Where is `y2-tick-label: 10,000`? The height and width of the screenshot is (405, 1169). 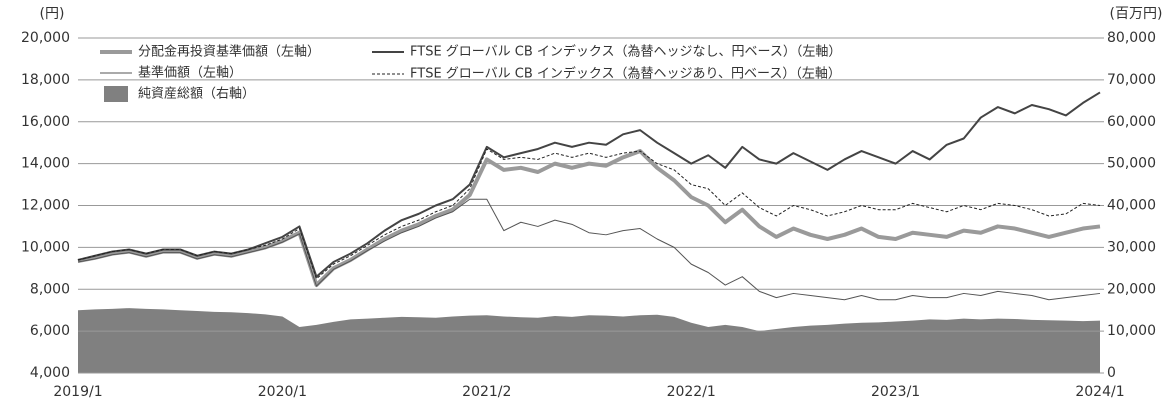 y2-tick-label: 10,000 is located at coordinates (1131, 331).